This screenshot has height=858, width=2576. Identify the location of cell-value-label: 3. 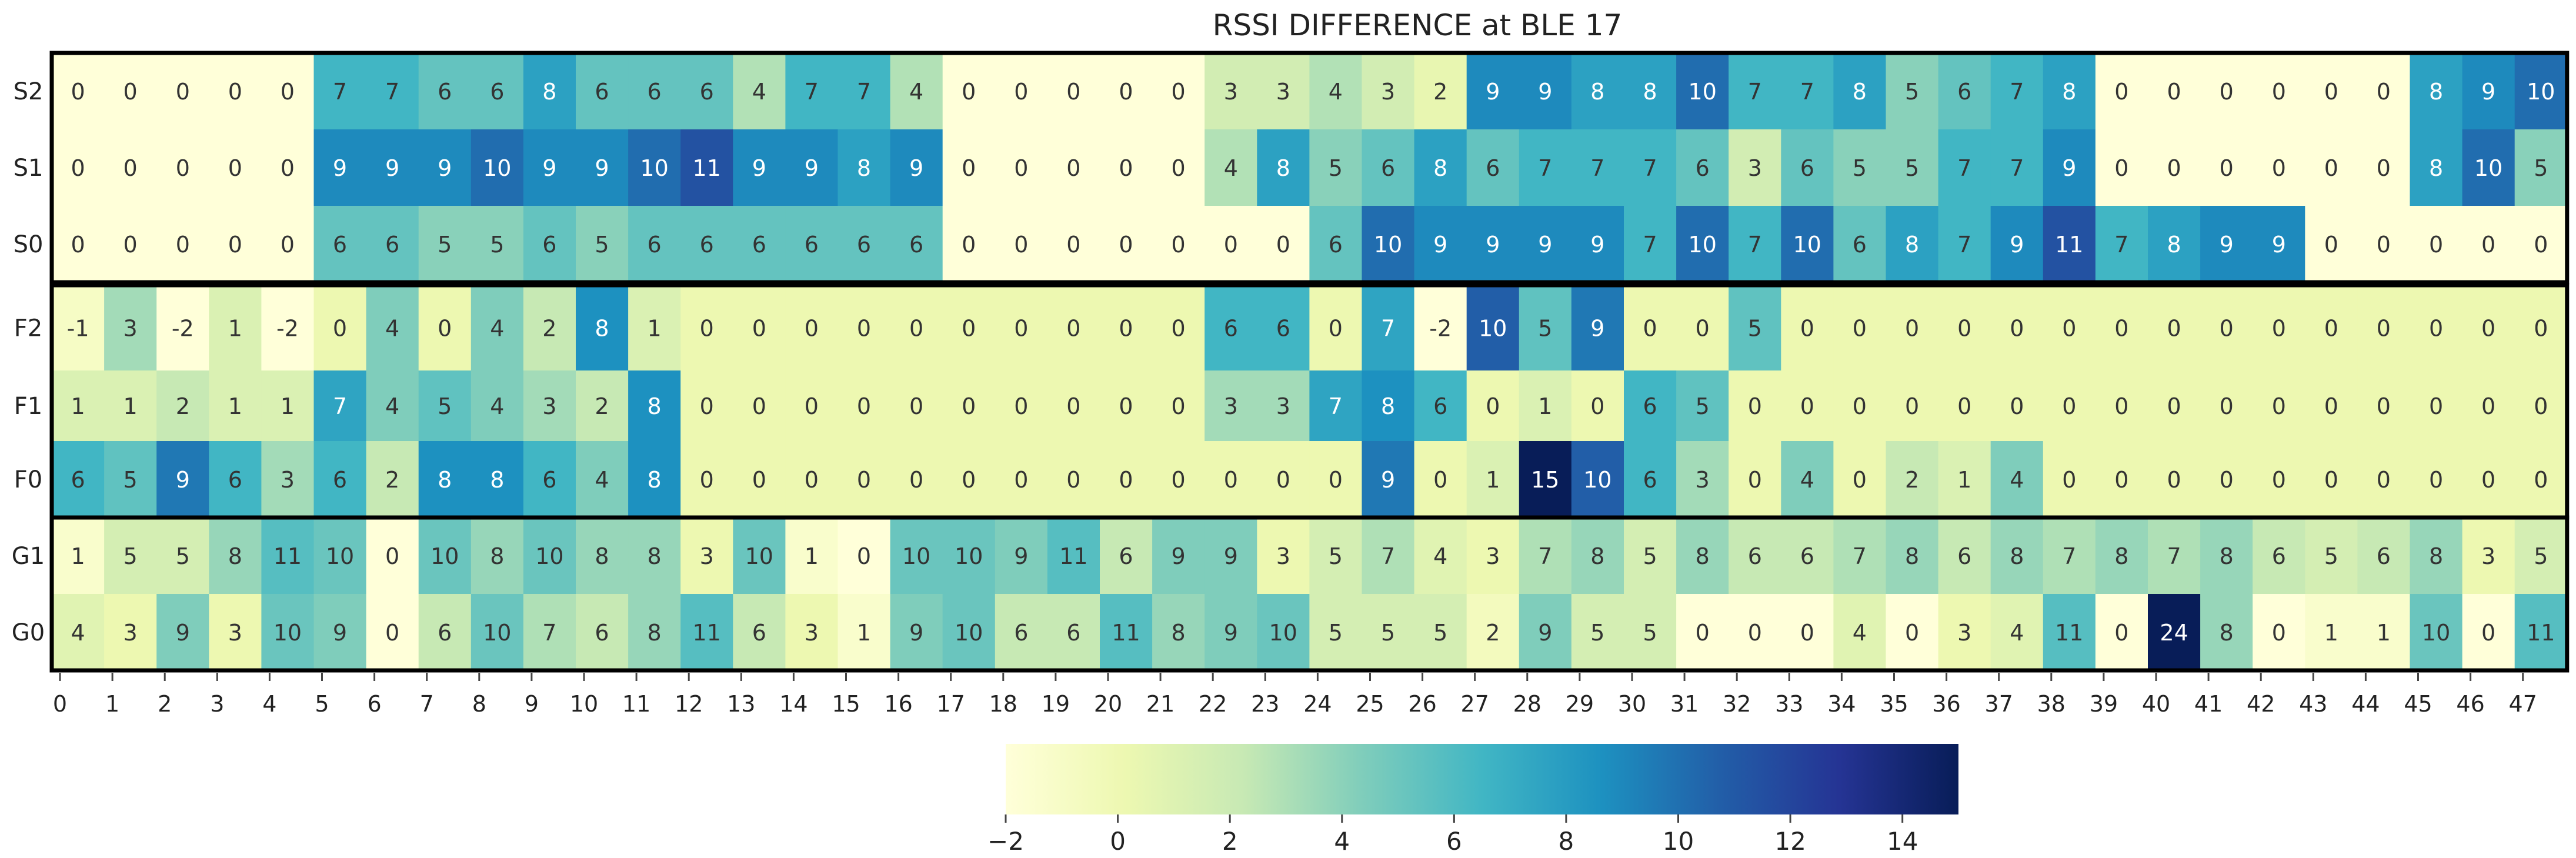
(1231, 406).